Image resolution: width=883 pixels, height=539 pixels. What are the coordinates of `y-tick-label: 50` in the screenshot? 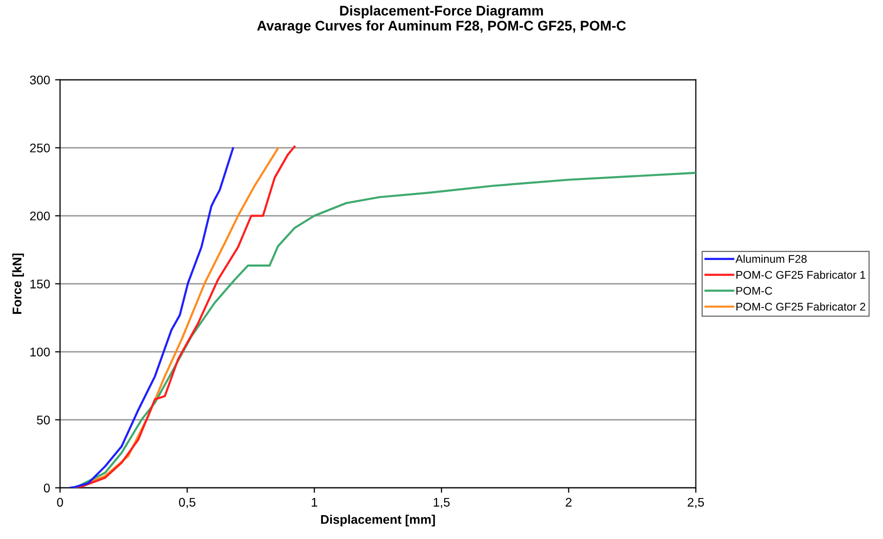 It's located at (43, 420).